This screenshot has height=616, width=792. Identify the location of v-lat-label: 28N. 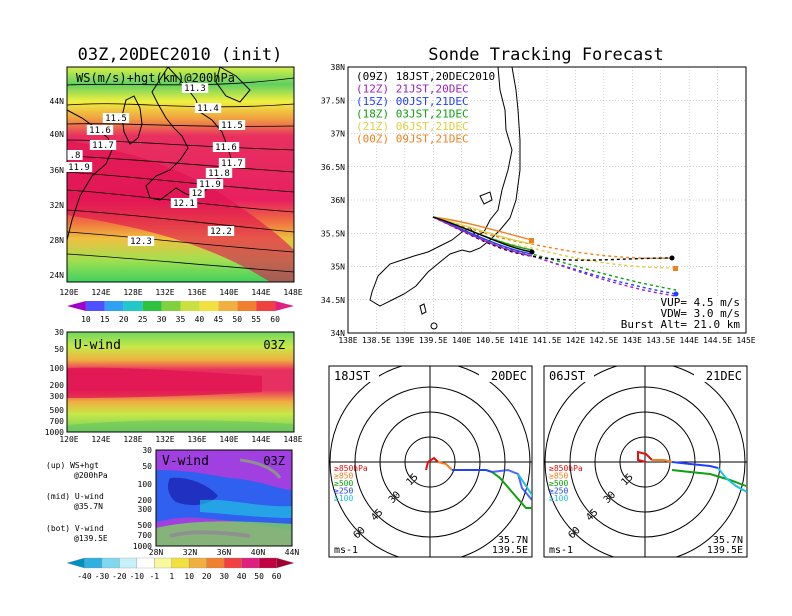
(156, 552).